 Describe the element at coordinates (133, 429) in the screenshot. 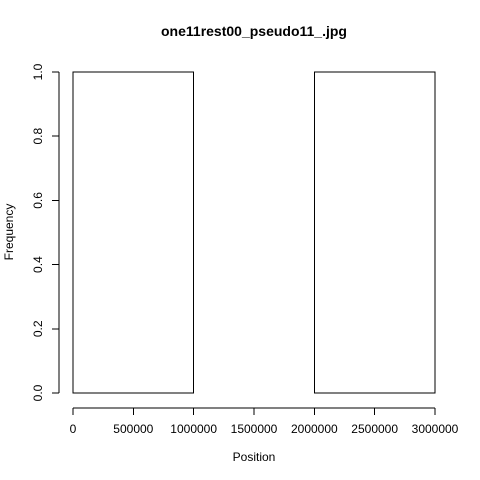

I see `x-tick-label: 500000` at that location.